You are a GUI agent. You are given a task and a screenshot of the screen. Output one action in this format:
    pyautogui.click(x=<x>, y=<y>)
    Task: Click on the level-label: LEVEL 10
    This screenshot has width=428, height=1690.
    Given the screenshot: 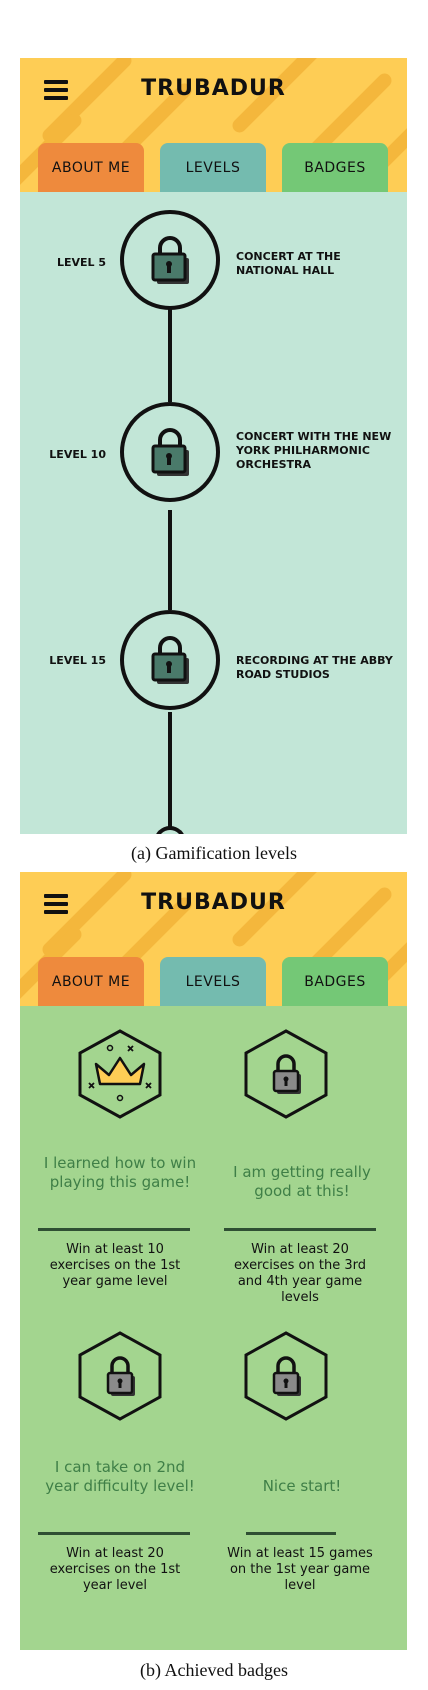 What is the action you would take?
    pyautogui.click(x=77, y=454)
    